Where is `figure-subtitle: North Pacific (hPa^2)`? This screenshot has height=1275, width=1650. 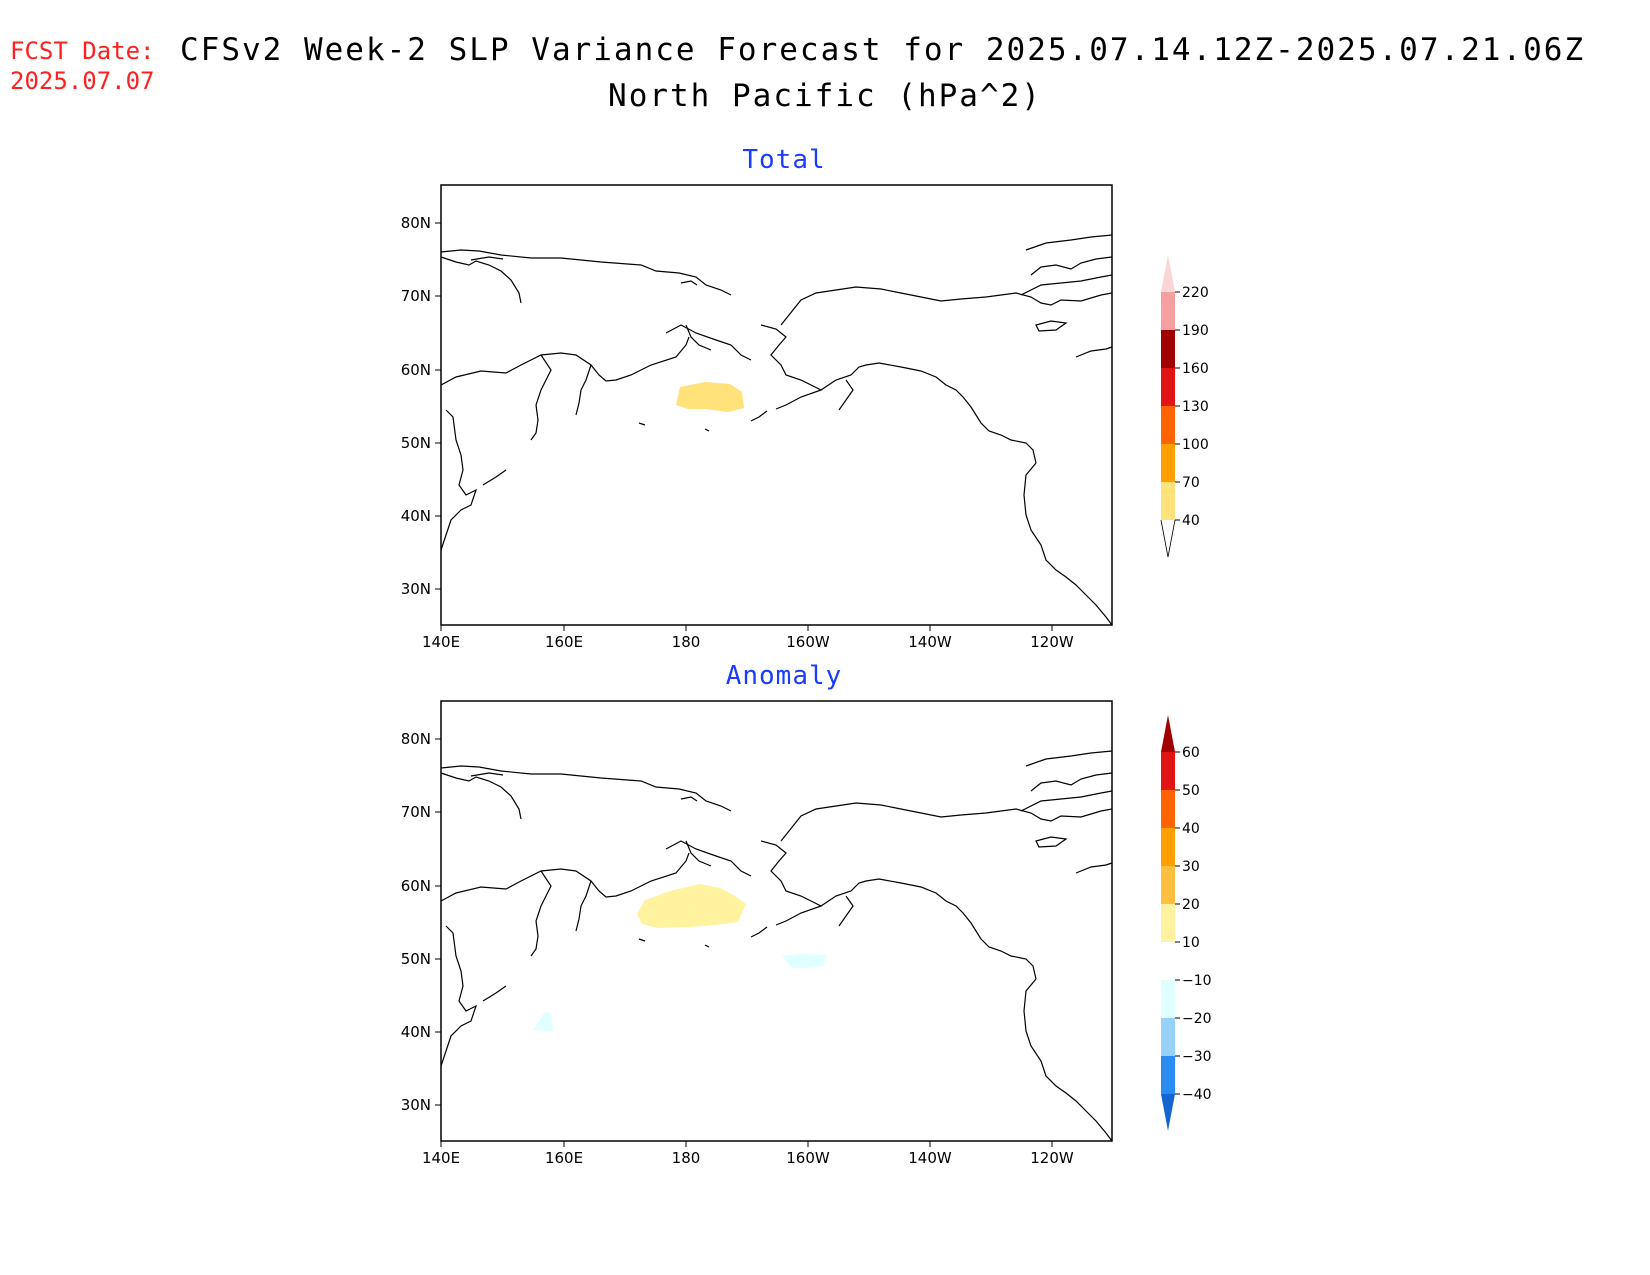
figure-subtitle: North Pacific (hPa^2) is located at coordinates (825, 96).